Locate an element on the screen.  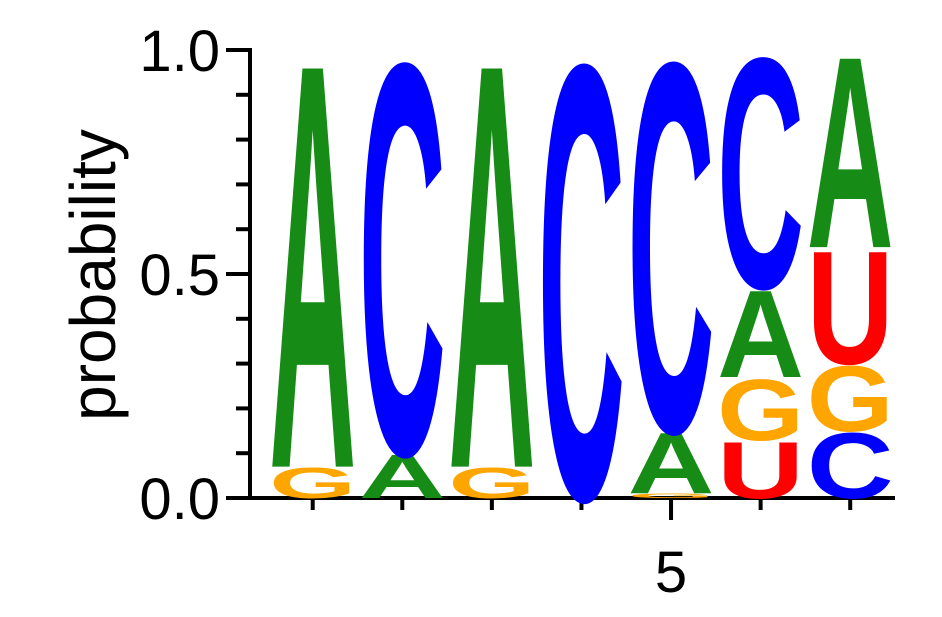
y-tick-label: 0.5 is located at coordinates (179, 275).